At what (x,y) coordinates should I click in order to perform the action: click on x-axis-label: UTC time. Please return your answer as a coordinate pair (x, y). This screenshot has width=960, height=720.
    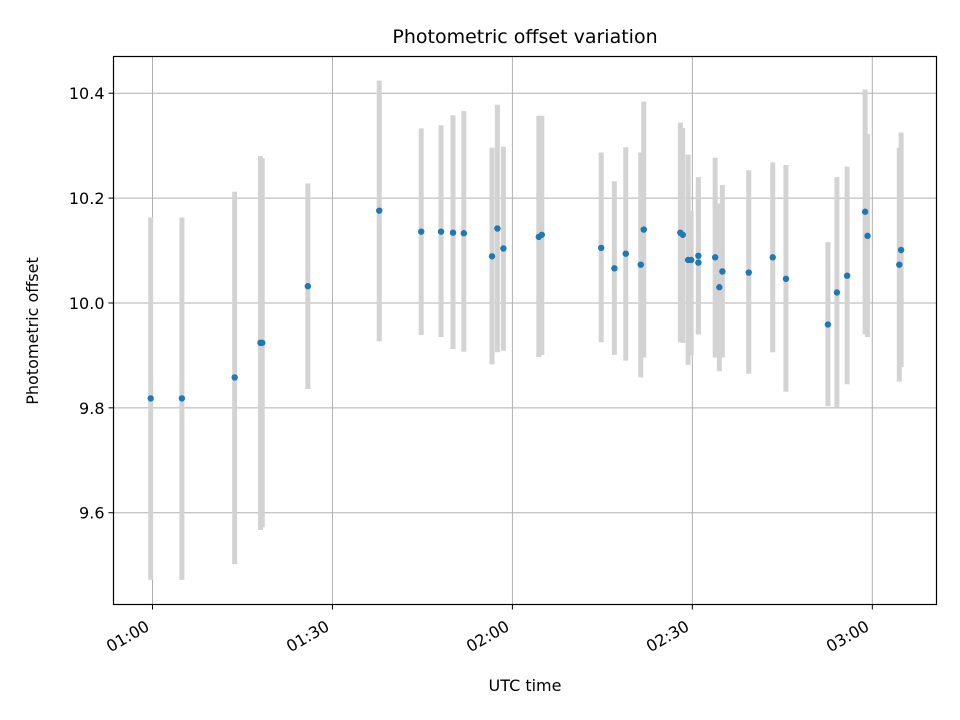
    Looking at the image, I should click on (525, 685).